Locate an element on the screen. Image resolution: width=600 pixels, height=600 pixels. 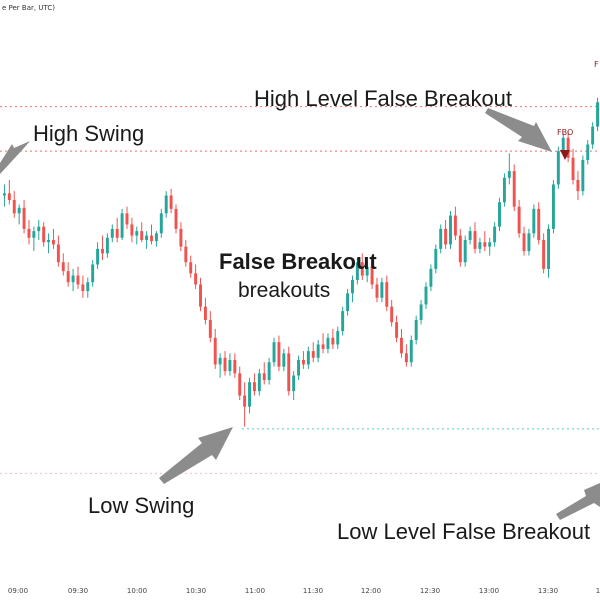
high-swing-arrow is located at coordinates (15, 157).